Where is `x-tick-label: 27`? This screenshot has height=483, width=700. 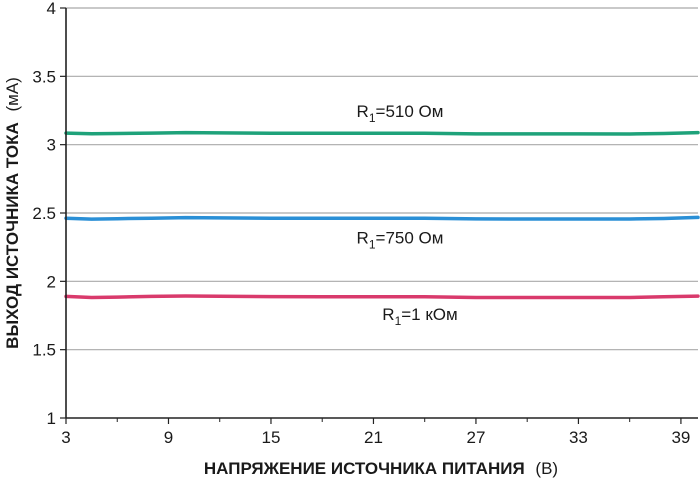 x-tick-label: 27 is located at coordinates (475, 437).